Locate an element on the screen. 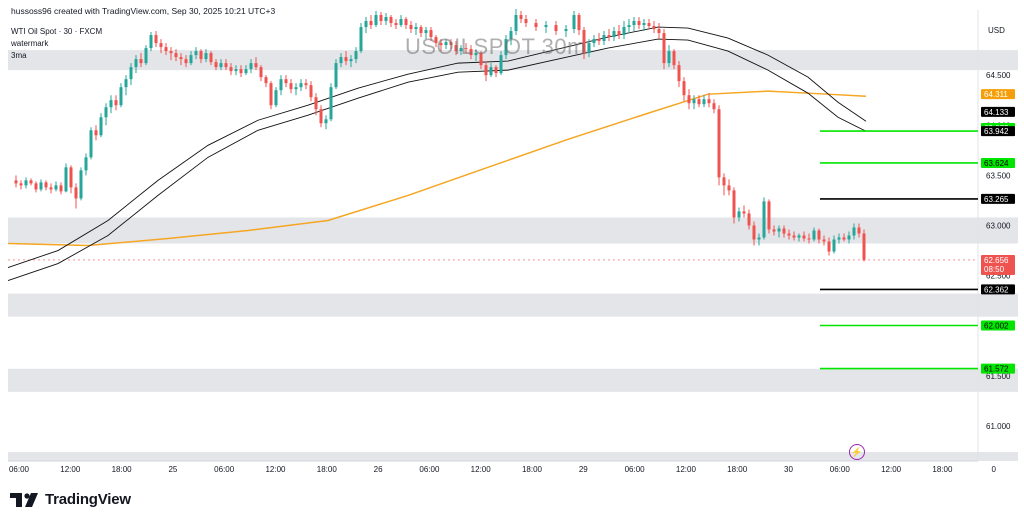 The image size is (1024, 522). price-label-text: 63.942 is located at coordinates (996, 131).